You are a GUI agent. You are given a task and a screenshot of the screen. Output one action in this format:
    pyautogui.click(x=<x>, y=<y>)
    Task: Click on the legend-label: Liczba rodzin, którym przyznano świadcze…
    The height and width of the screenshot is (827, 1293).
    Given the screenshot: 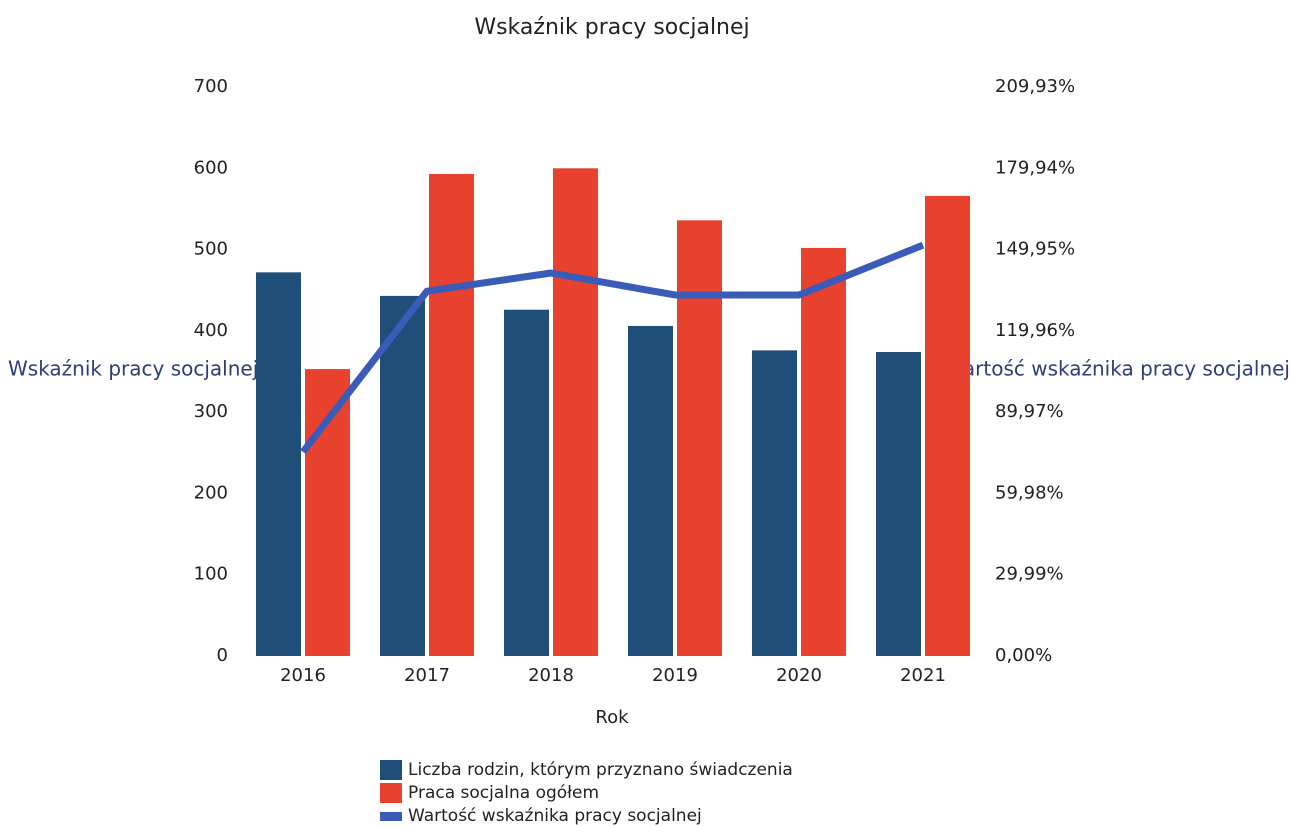 What is the action you would take?
    pyautogui.click(x=600, y=770)
    